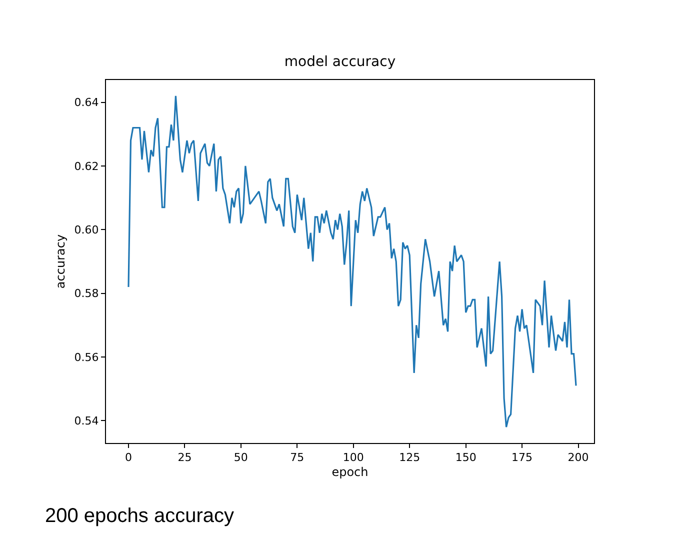  Describe the element at coordinates (86, 230) in the screenshot. I see `y-tick-label: 0.60` at that location.